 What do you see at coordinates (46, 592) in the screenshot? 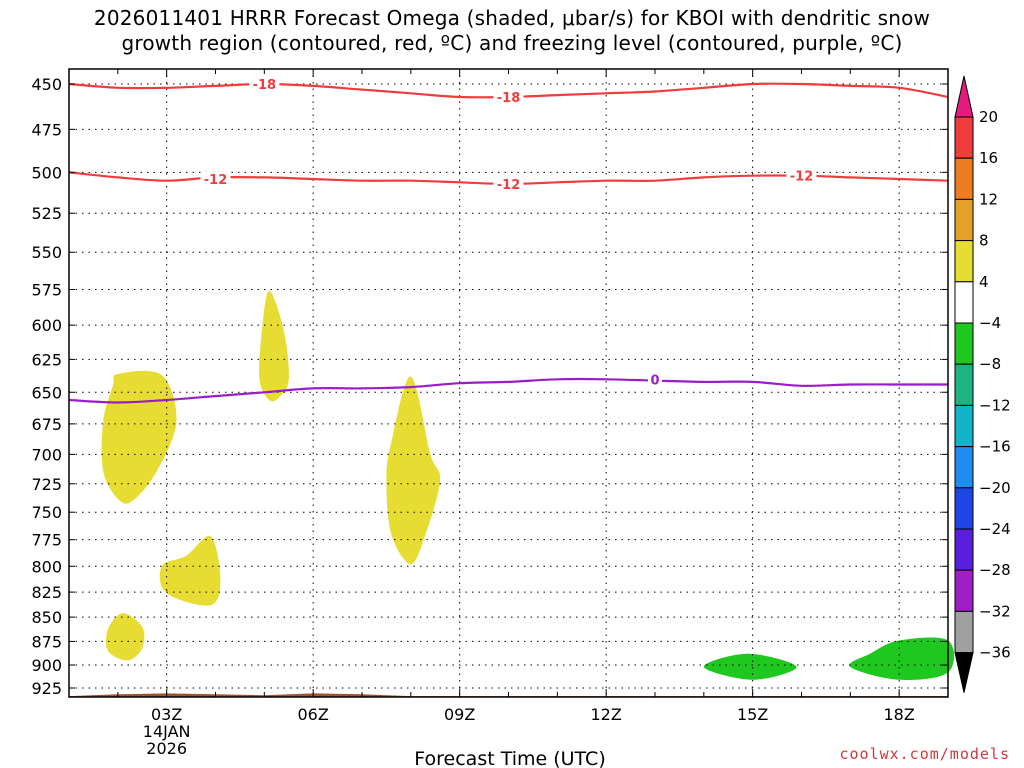
I see `y-tick-label-825: 825` at bounding box center [46, 592].